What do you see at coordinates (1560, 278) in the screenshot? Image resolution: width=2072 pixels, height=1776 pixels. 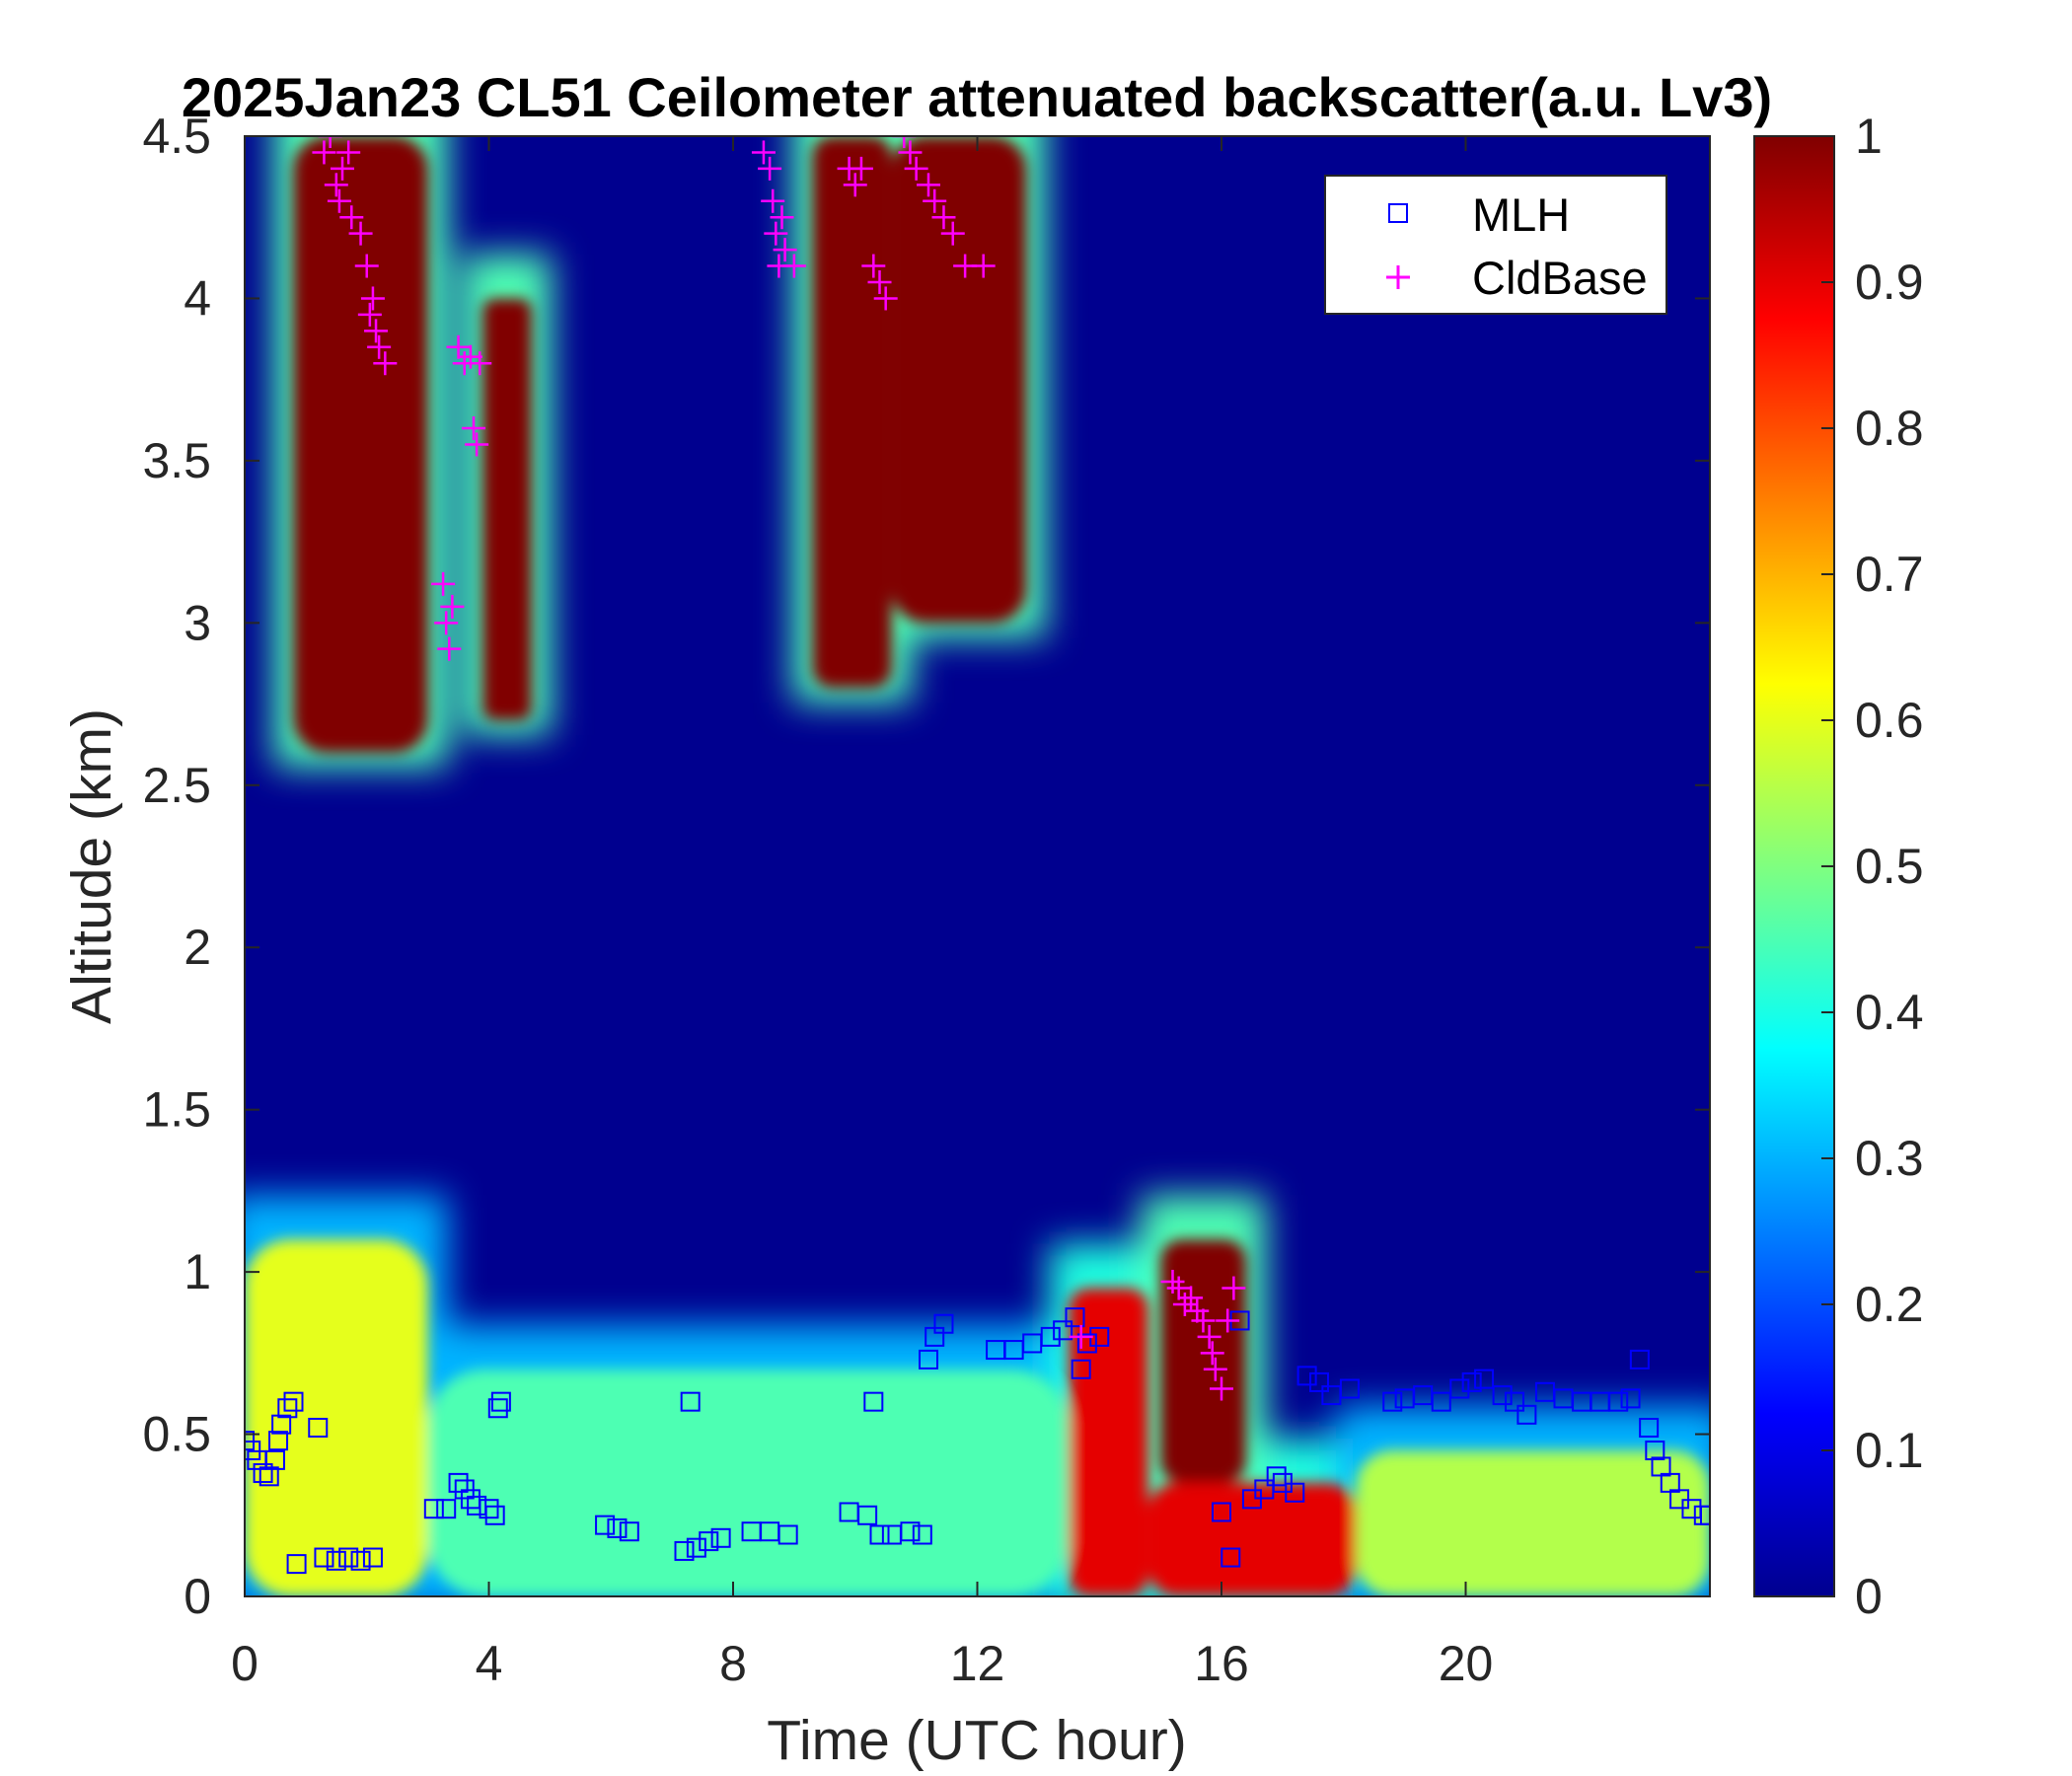 I see `cldbase-legend-label: CldBase` at bounding box center [1560, 278].